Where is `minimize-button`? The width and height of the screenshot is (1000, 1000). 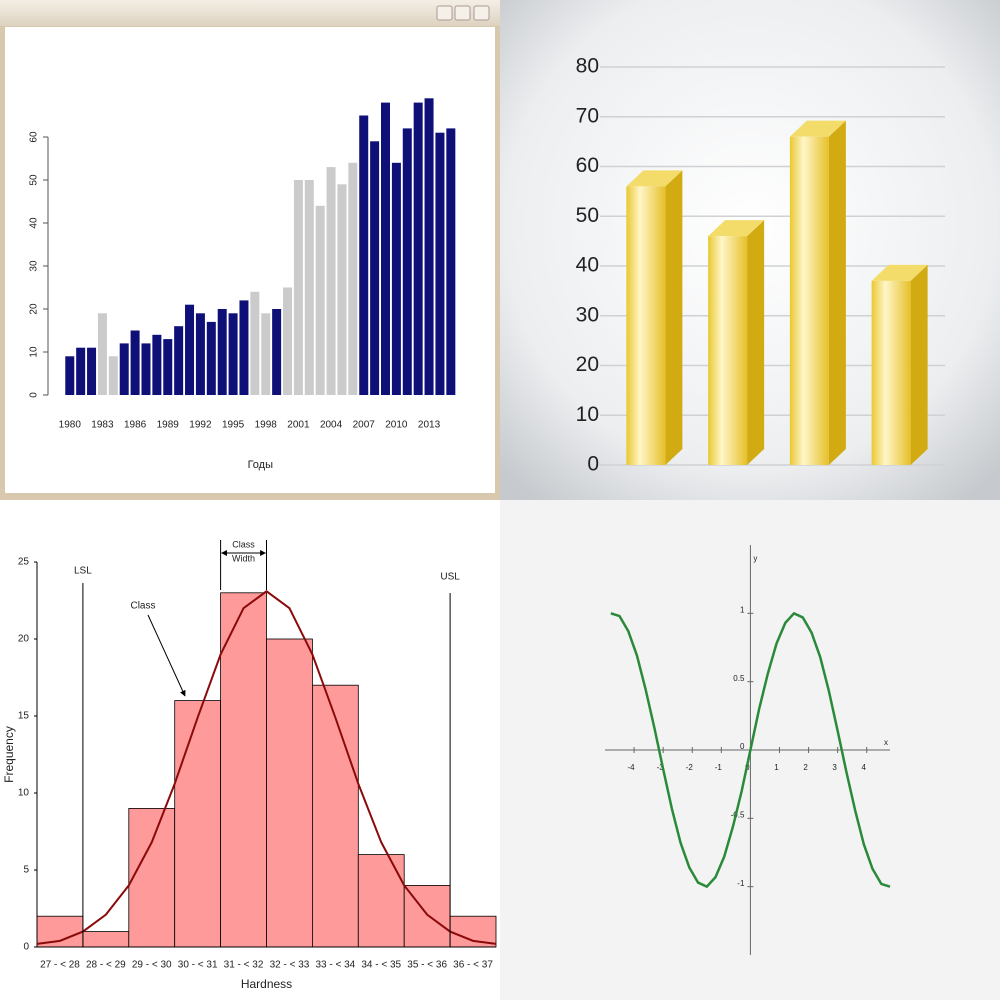 minimize-button is located at coordinates (444, 13).